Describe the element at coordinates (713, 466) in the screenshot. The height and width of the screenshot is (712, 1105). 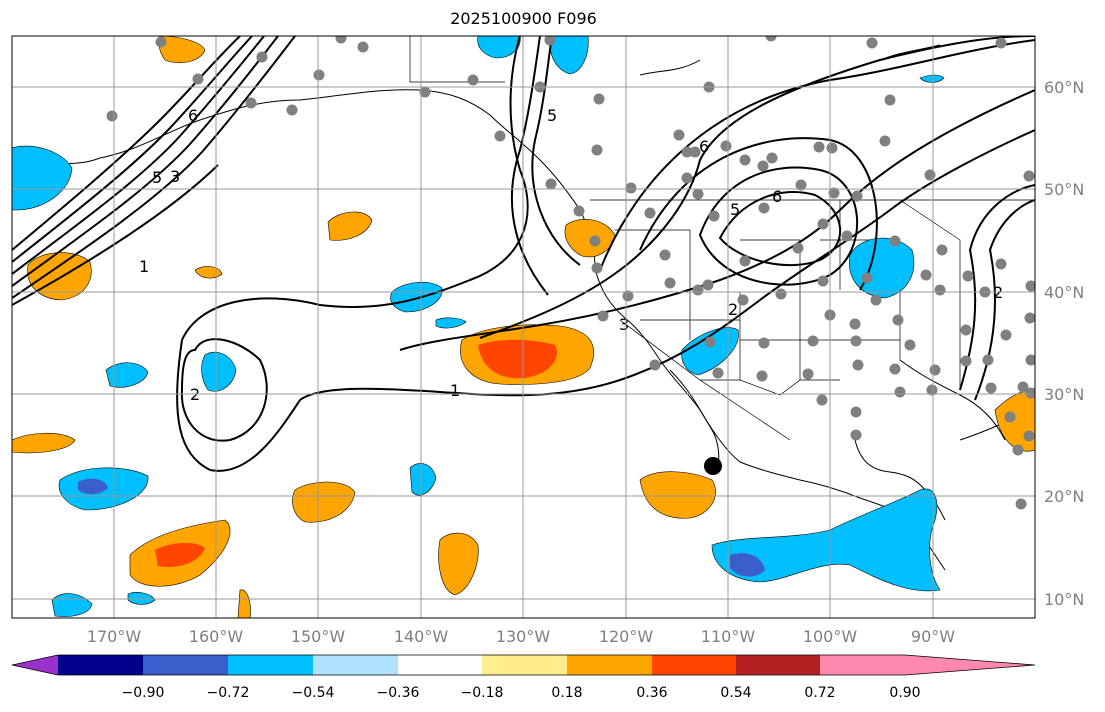
I see `reference-point-marker` at that location.